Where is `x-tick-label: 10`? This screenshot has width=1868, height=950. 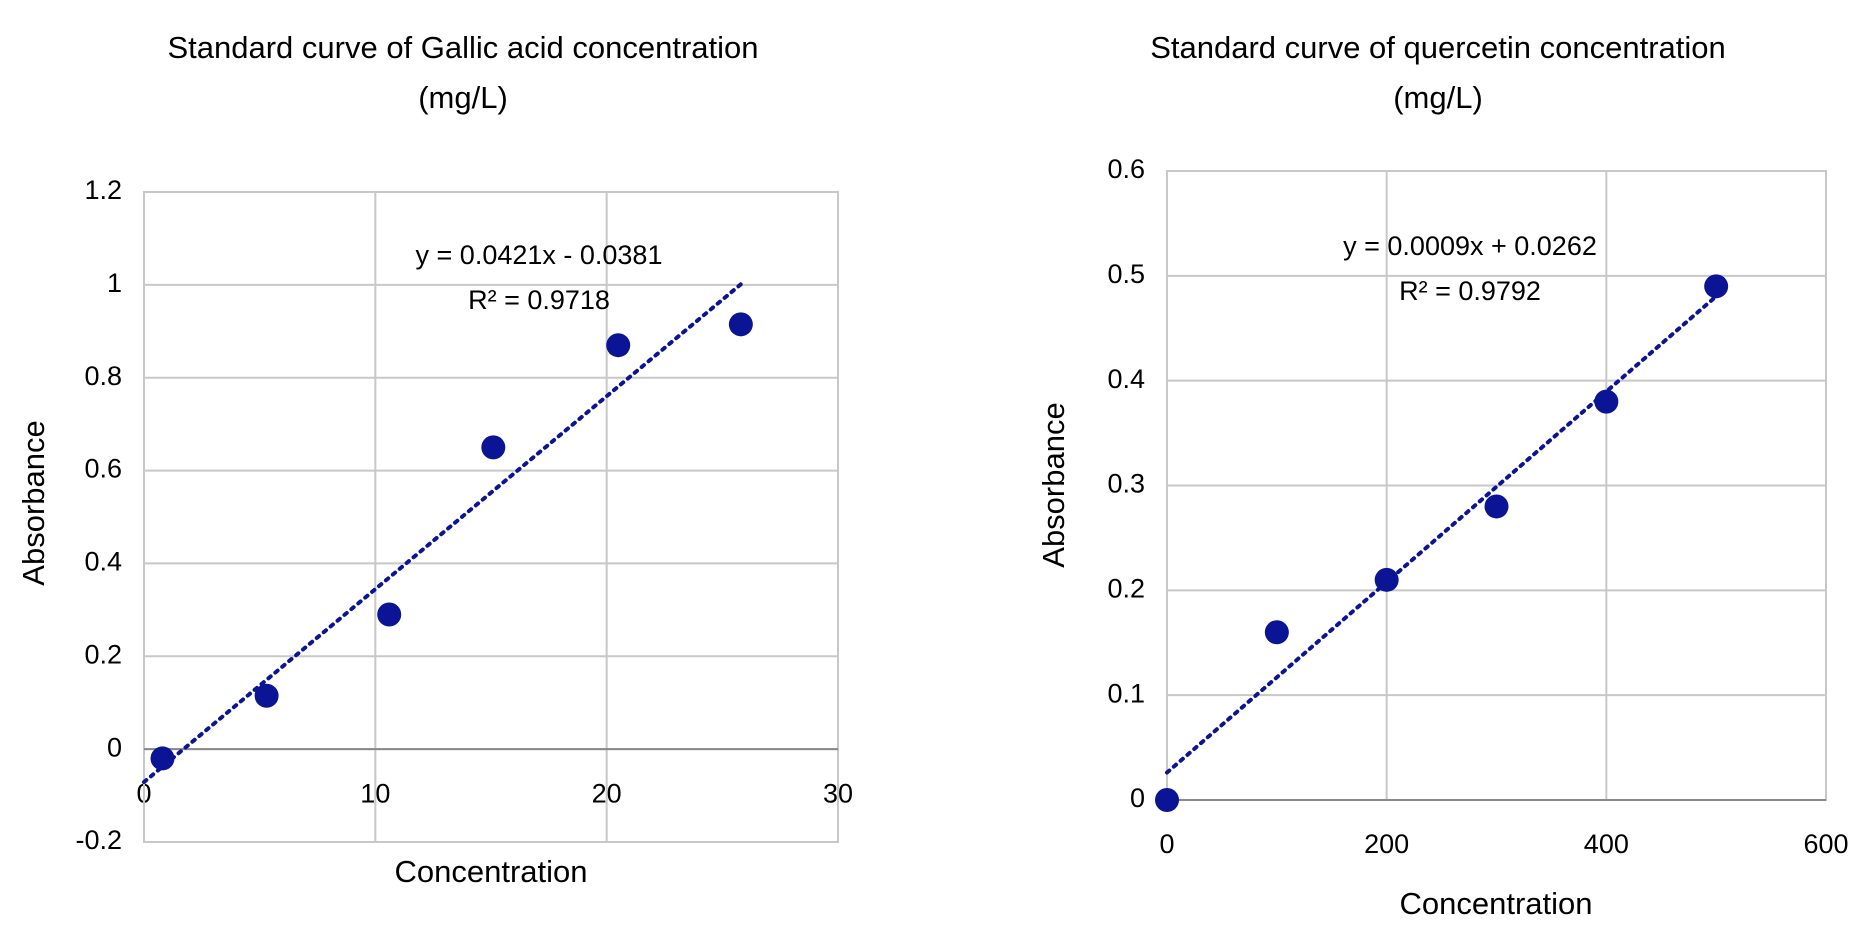 x-tick-label: 10 is located at coordinates (375, 793).